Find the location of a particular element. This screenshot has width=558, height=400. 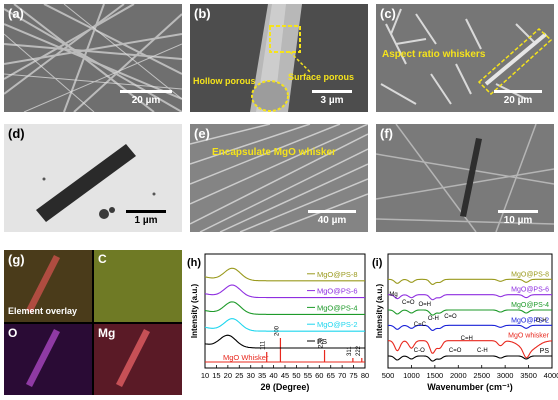

sem-panel-b: (b) Hollow porous Surface porous 3 µm is located at coordinates (279, 58).